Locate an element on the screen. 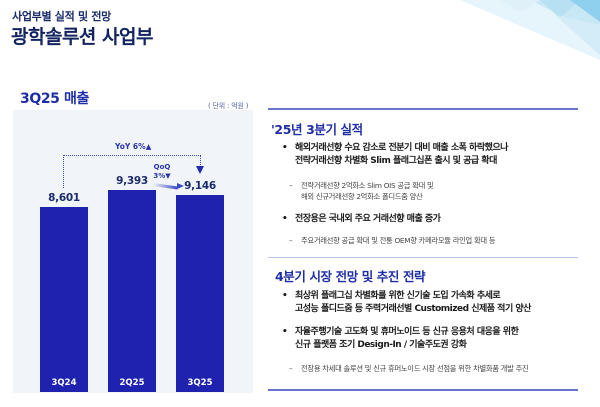  bar-3q25: 3Q25 is located at coordinates (200, 293).